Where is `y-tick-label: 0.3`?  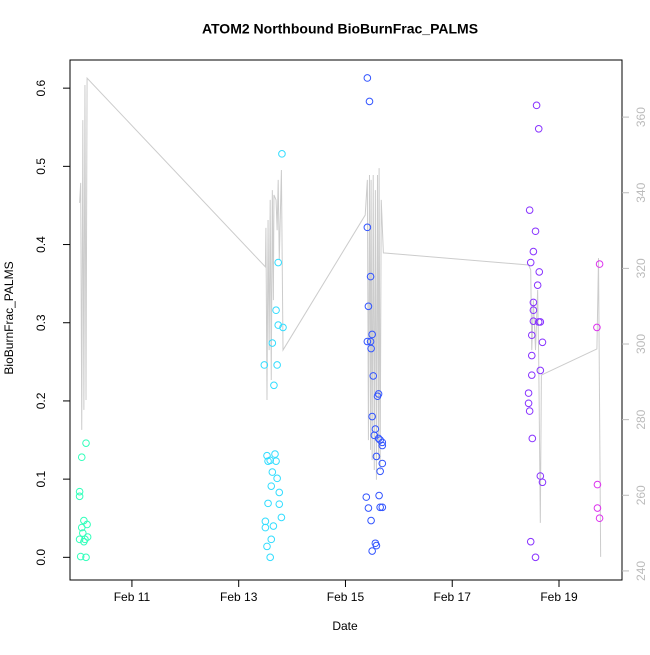 y-tick-label: 0.3 is located at coordinates (41, 322).